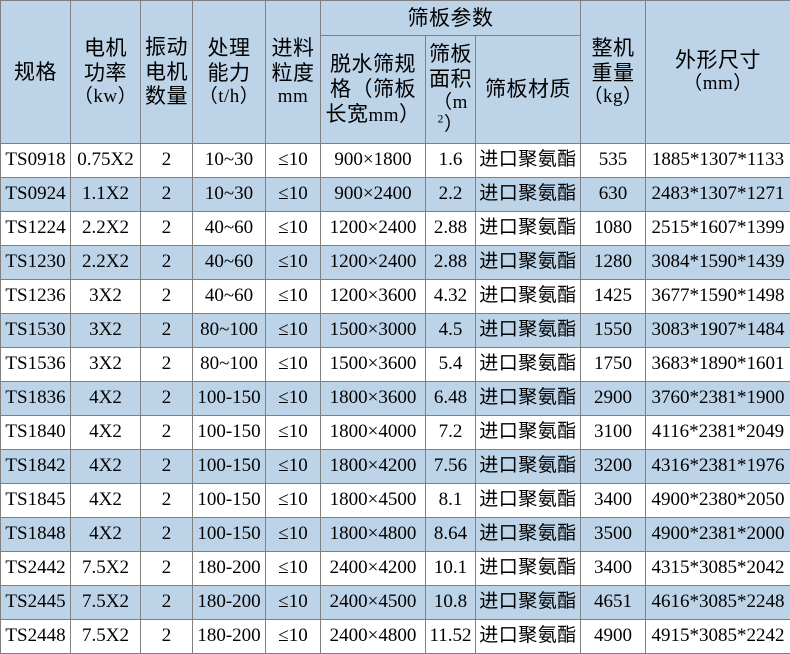 The height and width of the screenshot is (654, 790). What do you see at coordinates (36, 637) in the screenshot?
I see `cell-spec: TS2448` at bounding box center [36, 637].